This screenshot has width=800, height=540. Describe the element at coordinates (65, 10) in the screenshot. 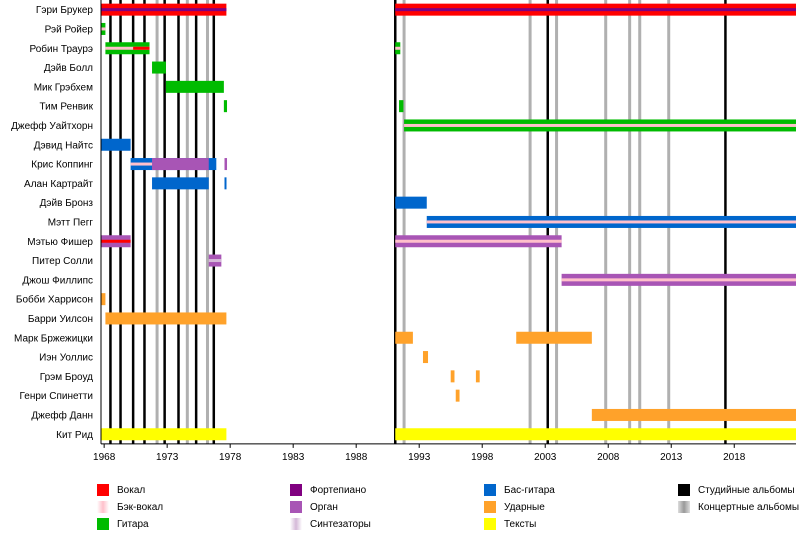

I see `member-label: Гэри Брукер` at that location.